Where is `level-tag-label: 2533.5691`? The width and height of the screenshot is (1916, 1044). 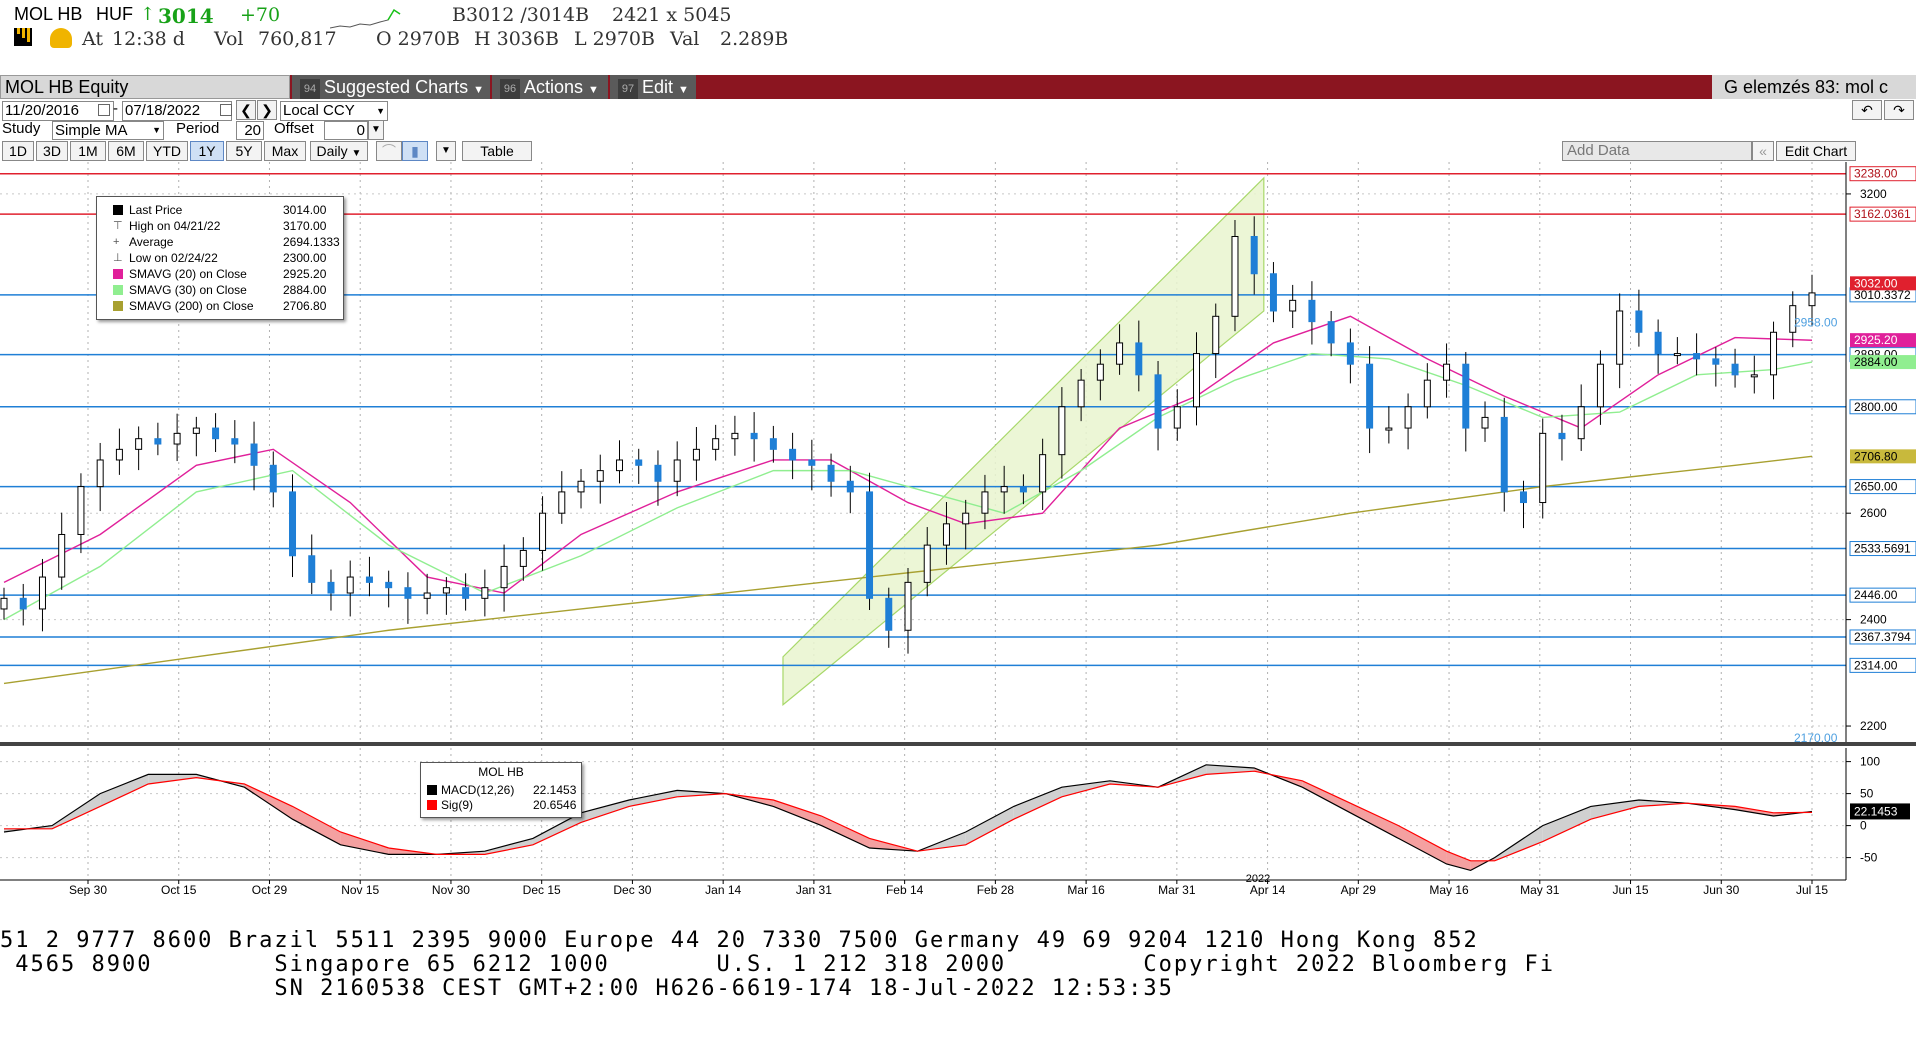
level-tag-label: 2533.5691 is located at coordinates (1882, 549).